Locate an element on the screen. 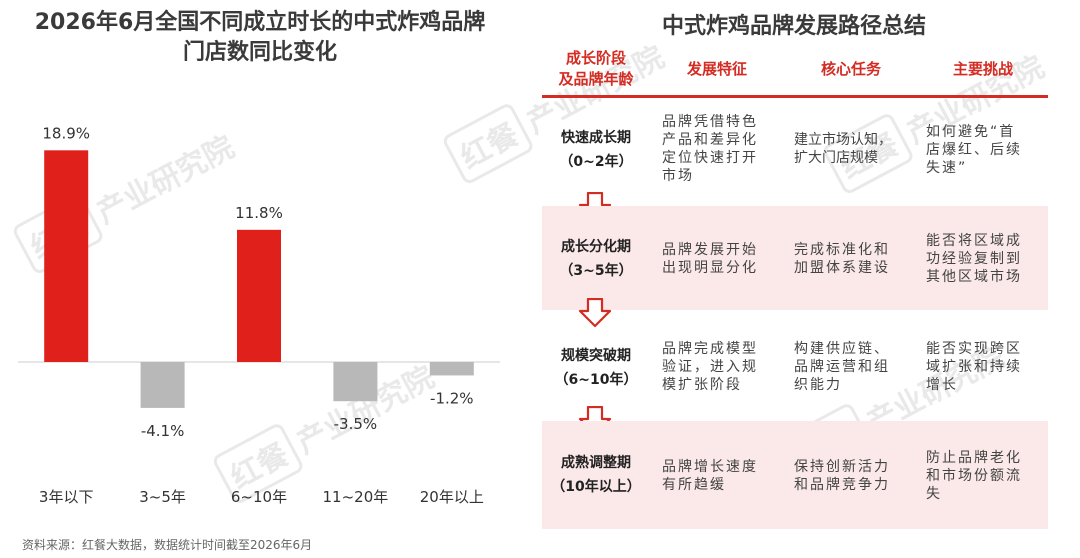 This screenshot has width=1080, height=558. feature-line: 出现明显分化 is located at coordinates (710, 268).